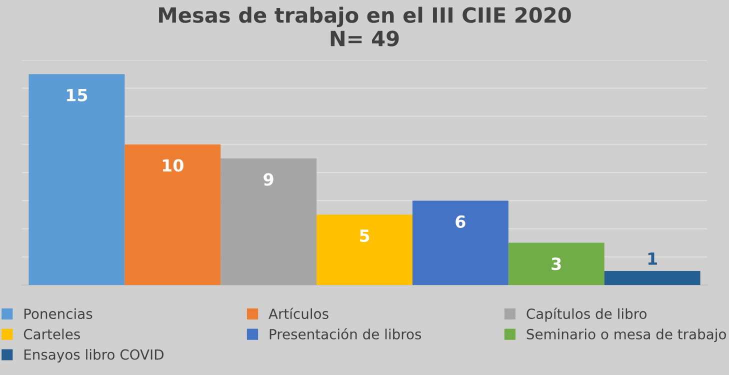 This screenshot has height=375, width=729. I want to click on data-label: 6, so click(461, 221).